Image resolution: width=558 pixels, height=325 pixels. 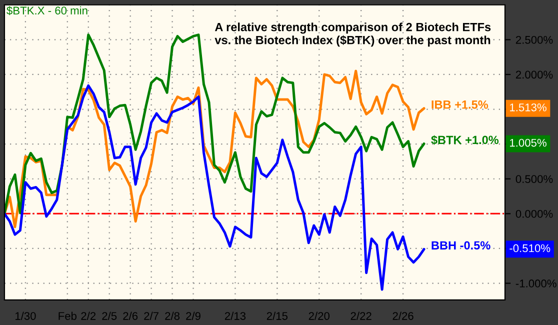 I want to click on legend-label: BBH -0.5%, so click(x=461, y=245).